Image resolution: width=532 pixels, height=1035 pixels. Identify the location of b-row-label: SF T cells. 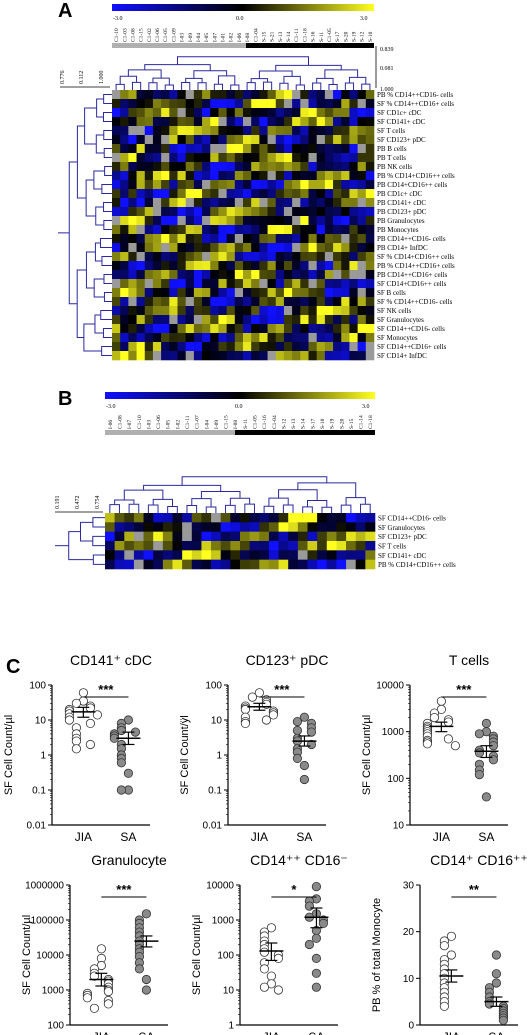
(392, 546).